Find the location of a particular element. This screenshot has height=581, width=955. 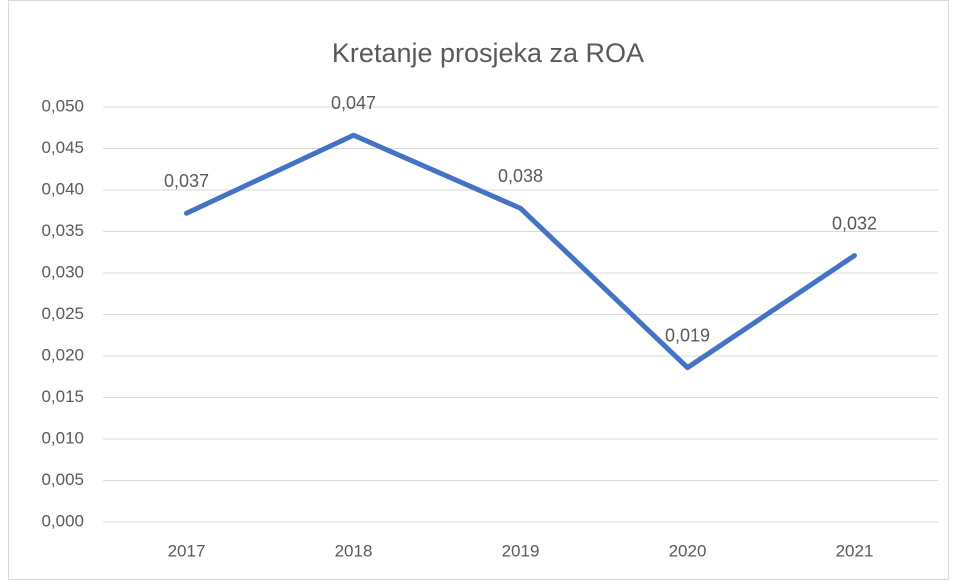

x-tick-label: 2017 is located at coordinates (187, 550).